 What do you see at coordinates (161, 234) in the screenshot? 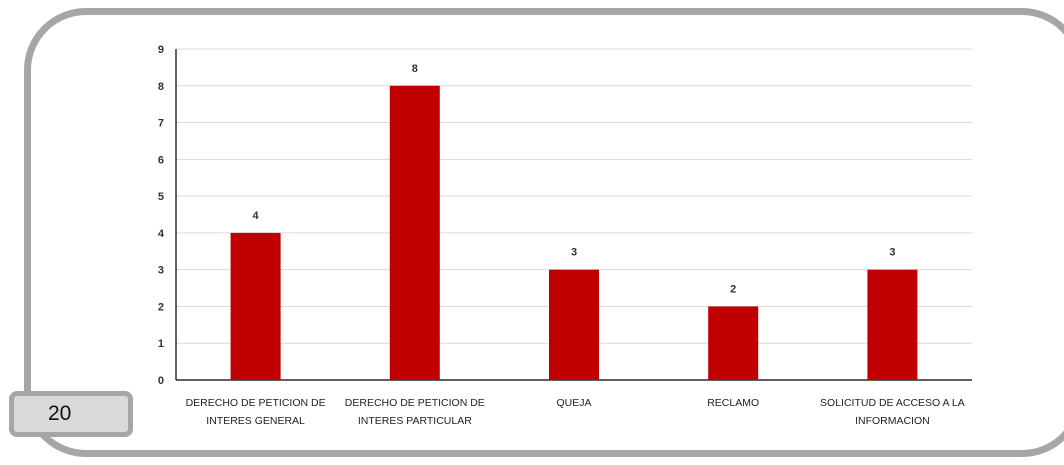
I see `y-tick-label: 4` at bounding box center [161, 234].